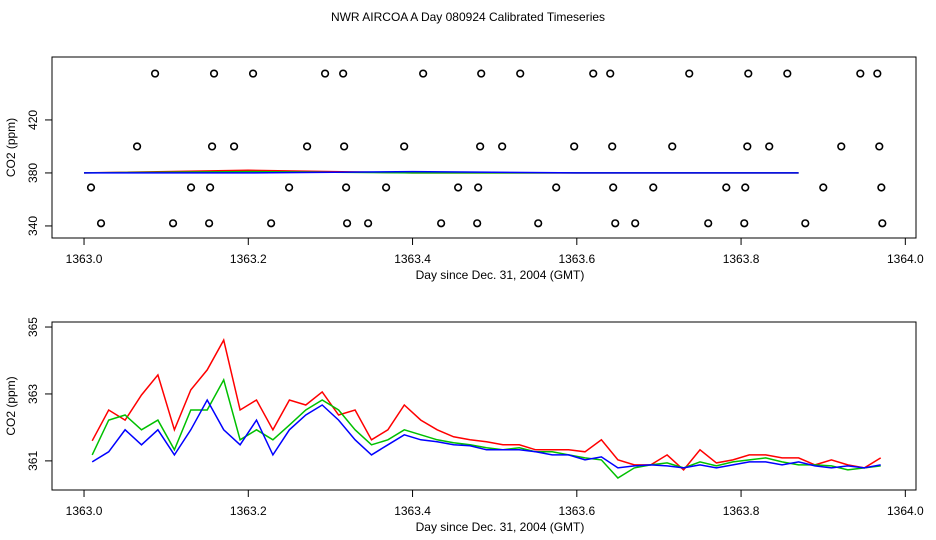 This screenshot has height=540, width=936. What do you see at coordinates (33, 120) in the screenshot?
I see `y-tick-label: 420` at bounding box center [33, 120].